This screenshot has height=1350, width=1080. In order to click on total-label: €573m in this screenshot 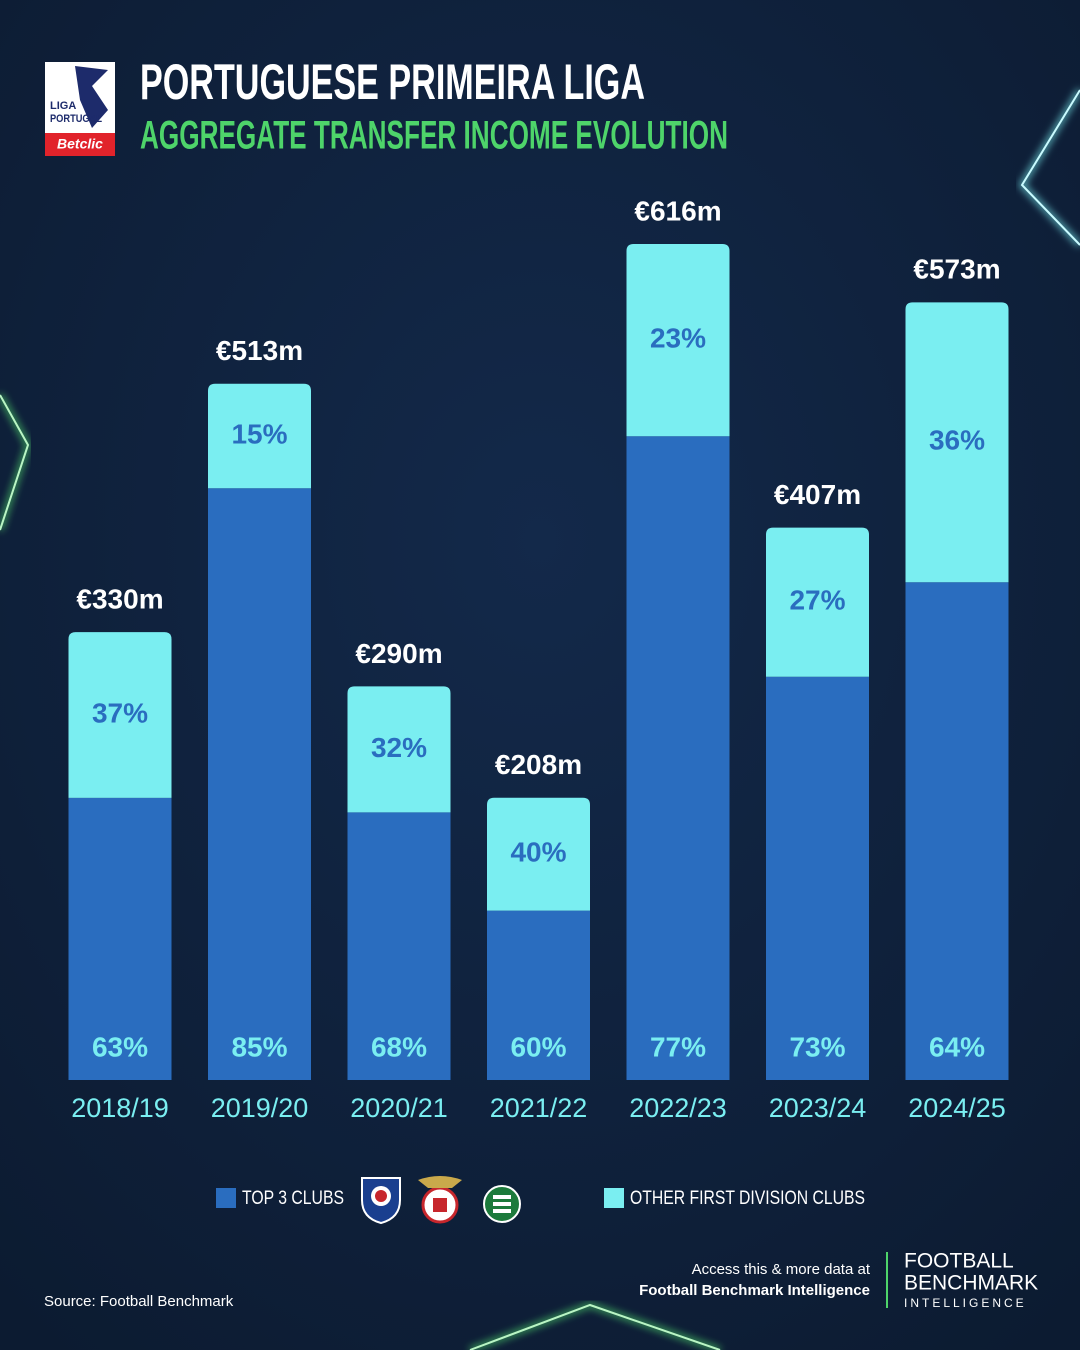, I will do `click(956, 269)`.